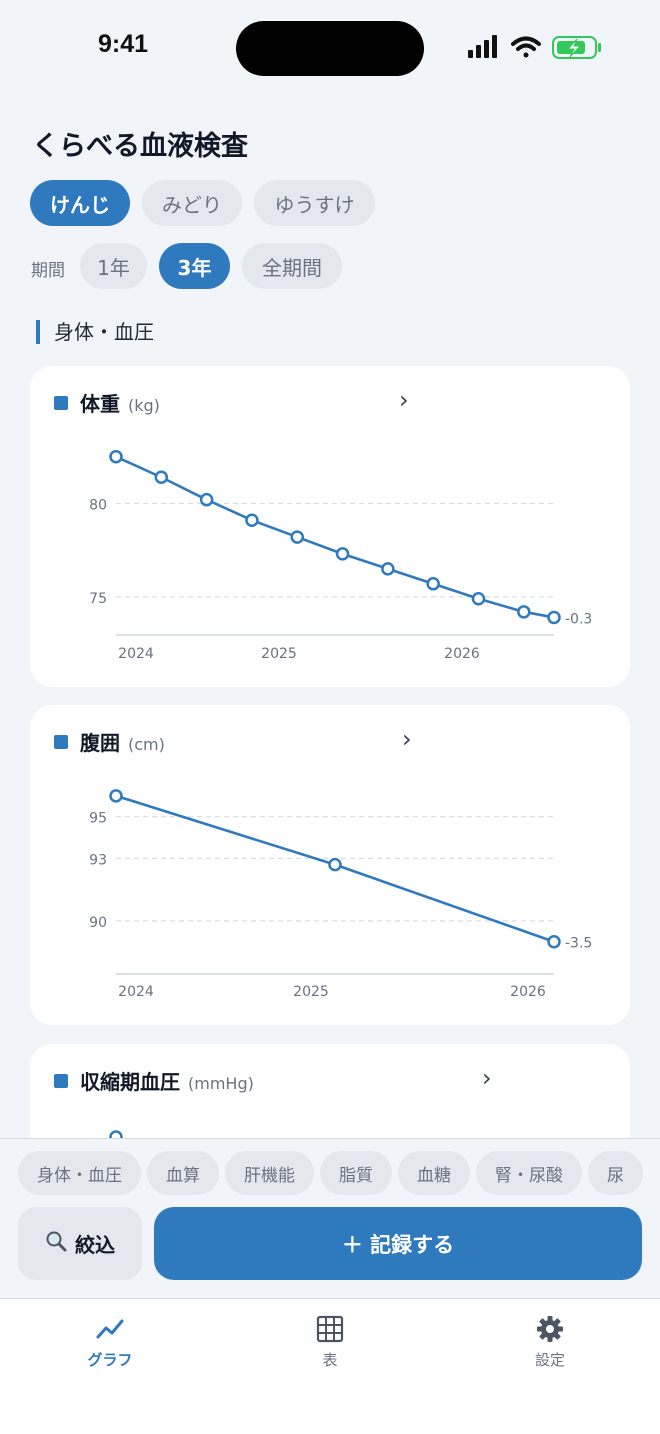 Image resolution: width=660 pixels, height=1434 pixels. What do you see at coordinates (526, 47) in the screenshot?
I see `wifi-icon` at bounding box center [526, 47].